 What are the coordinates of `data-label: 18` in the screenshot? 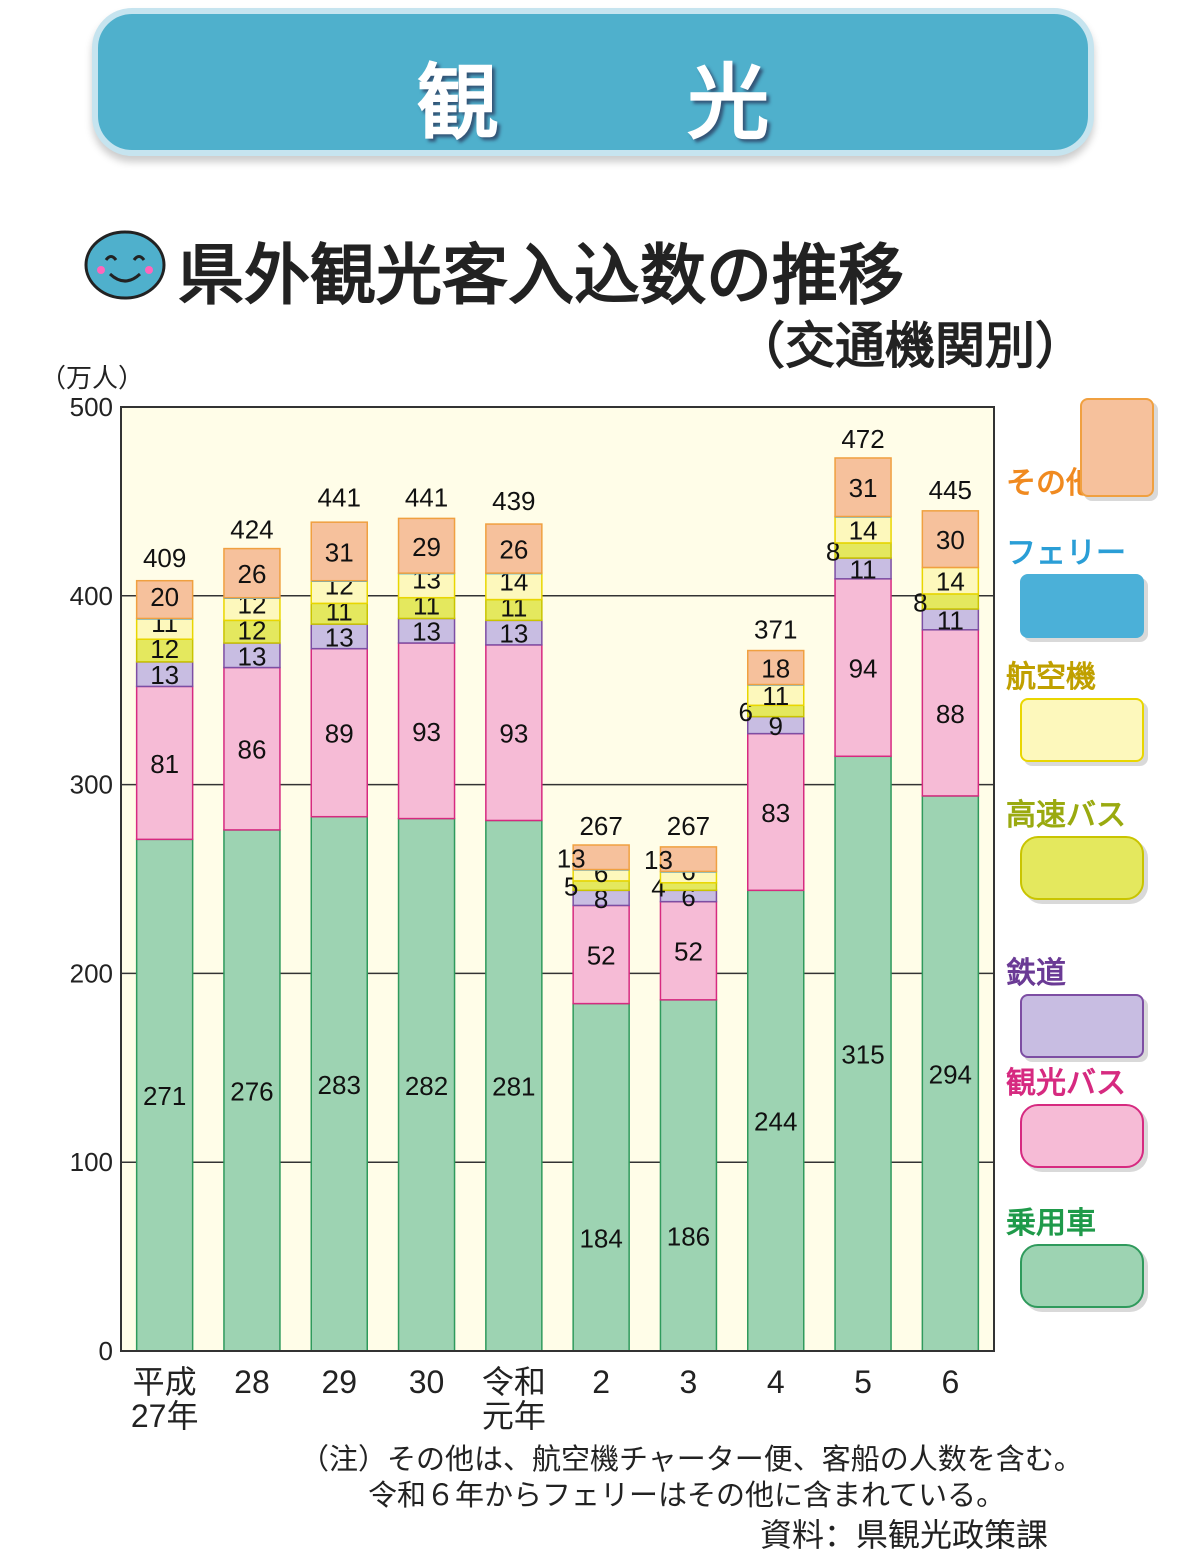 It's located at (775, 669).